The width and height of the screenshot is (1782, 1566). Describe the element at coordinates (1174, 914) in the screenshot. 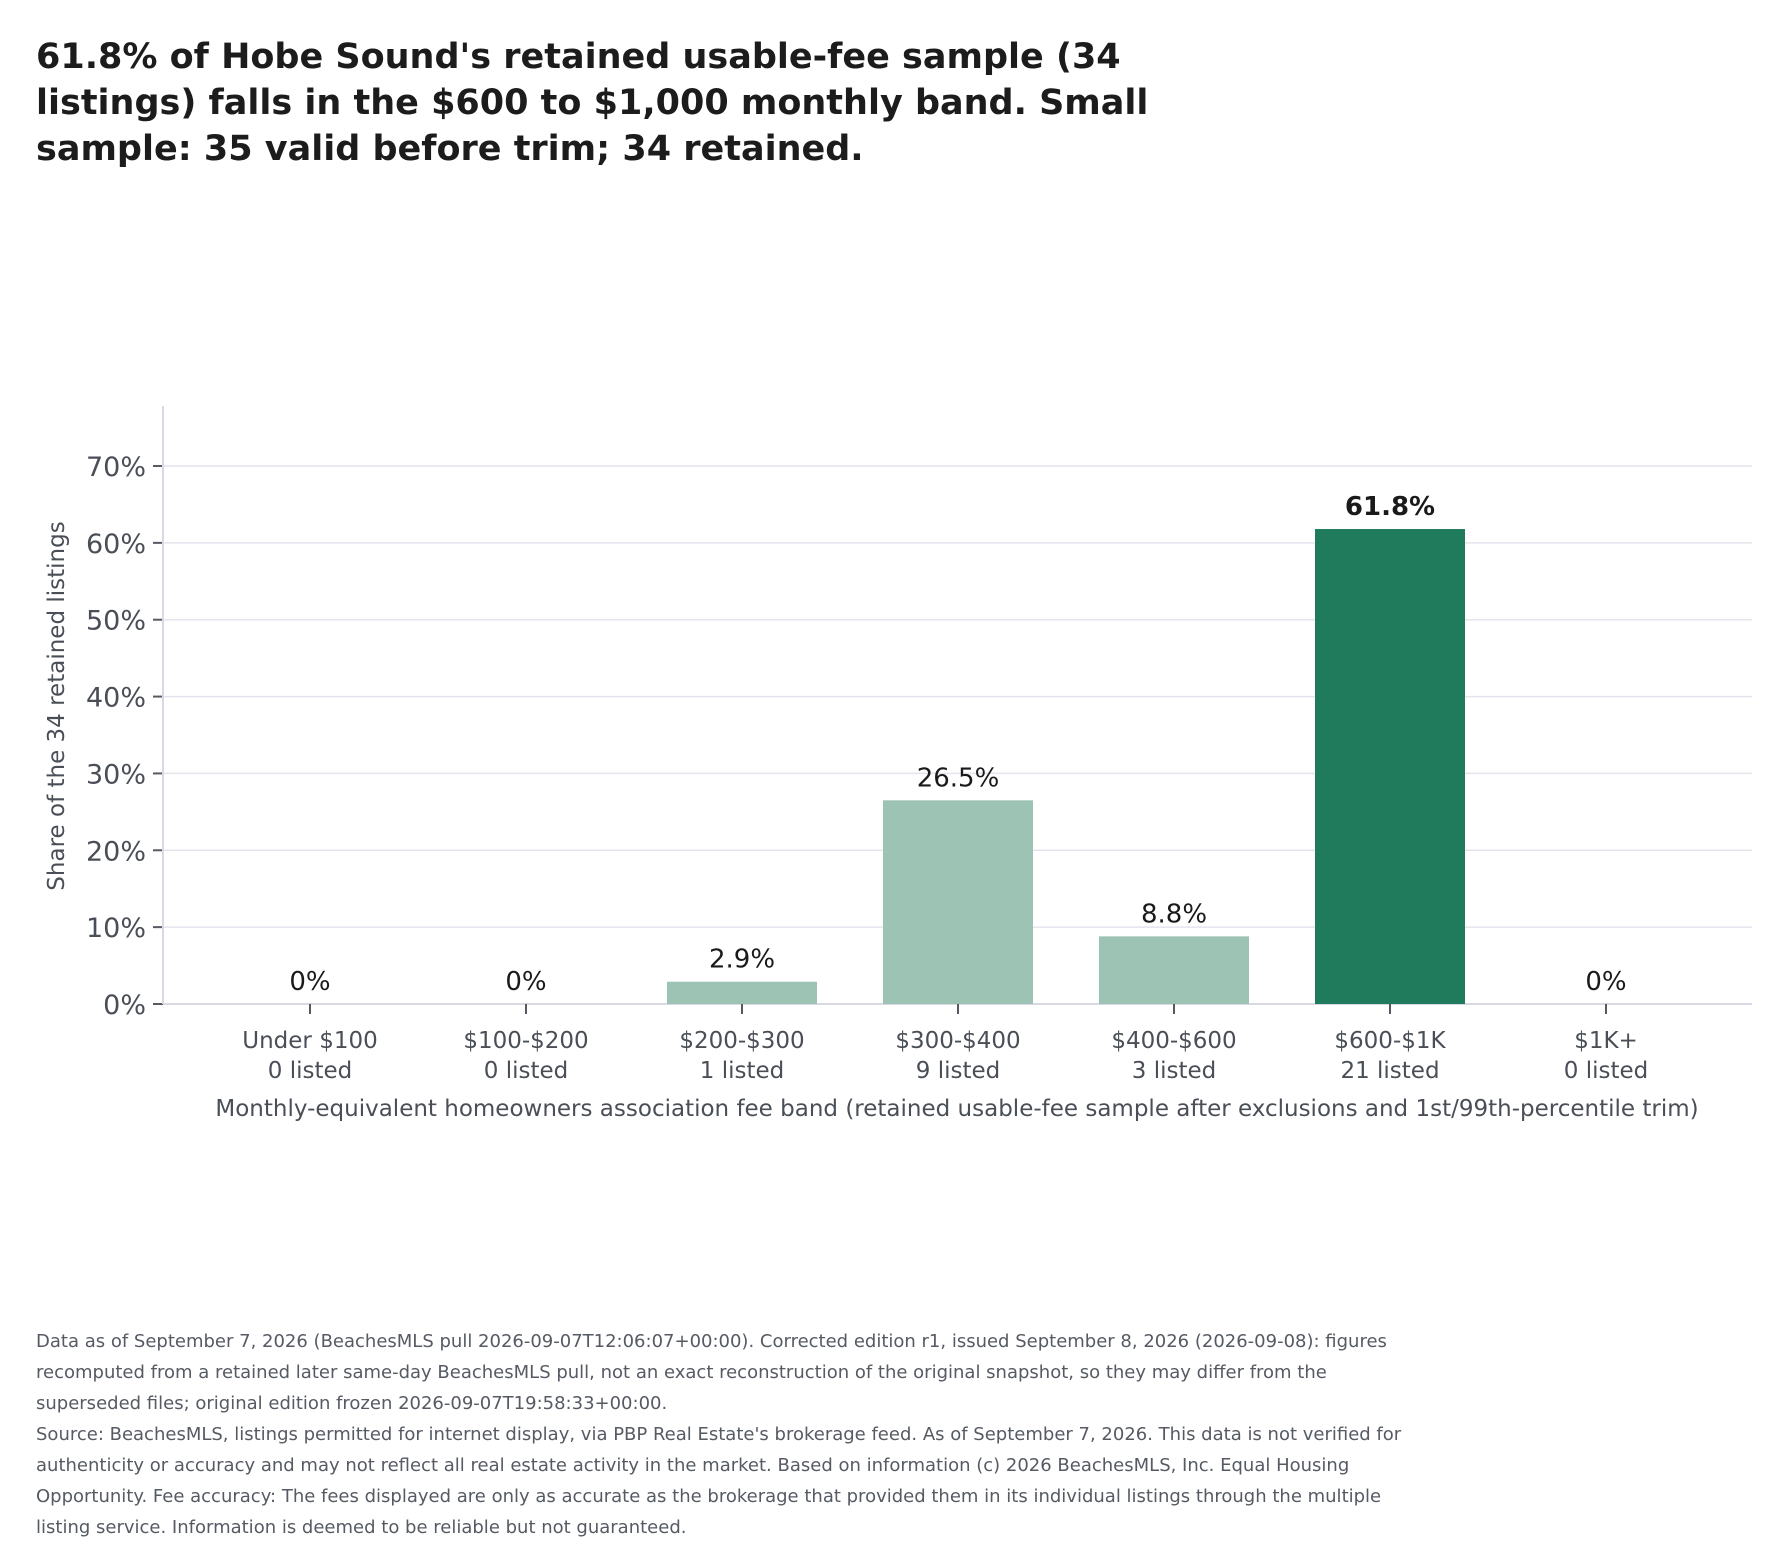

I see `data-label: 8.8%` at that location.